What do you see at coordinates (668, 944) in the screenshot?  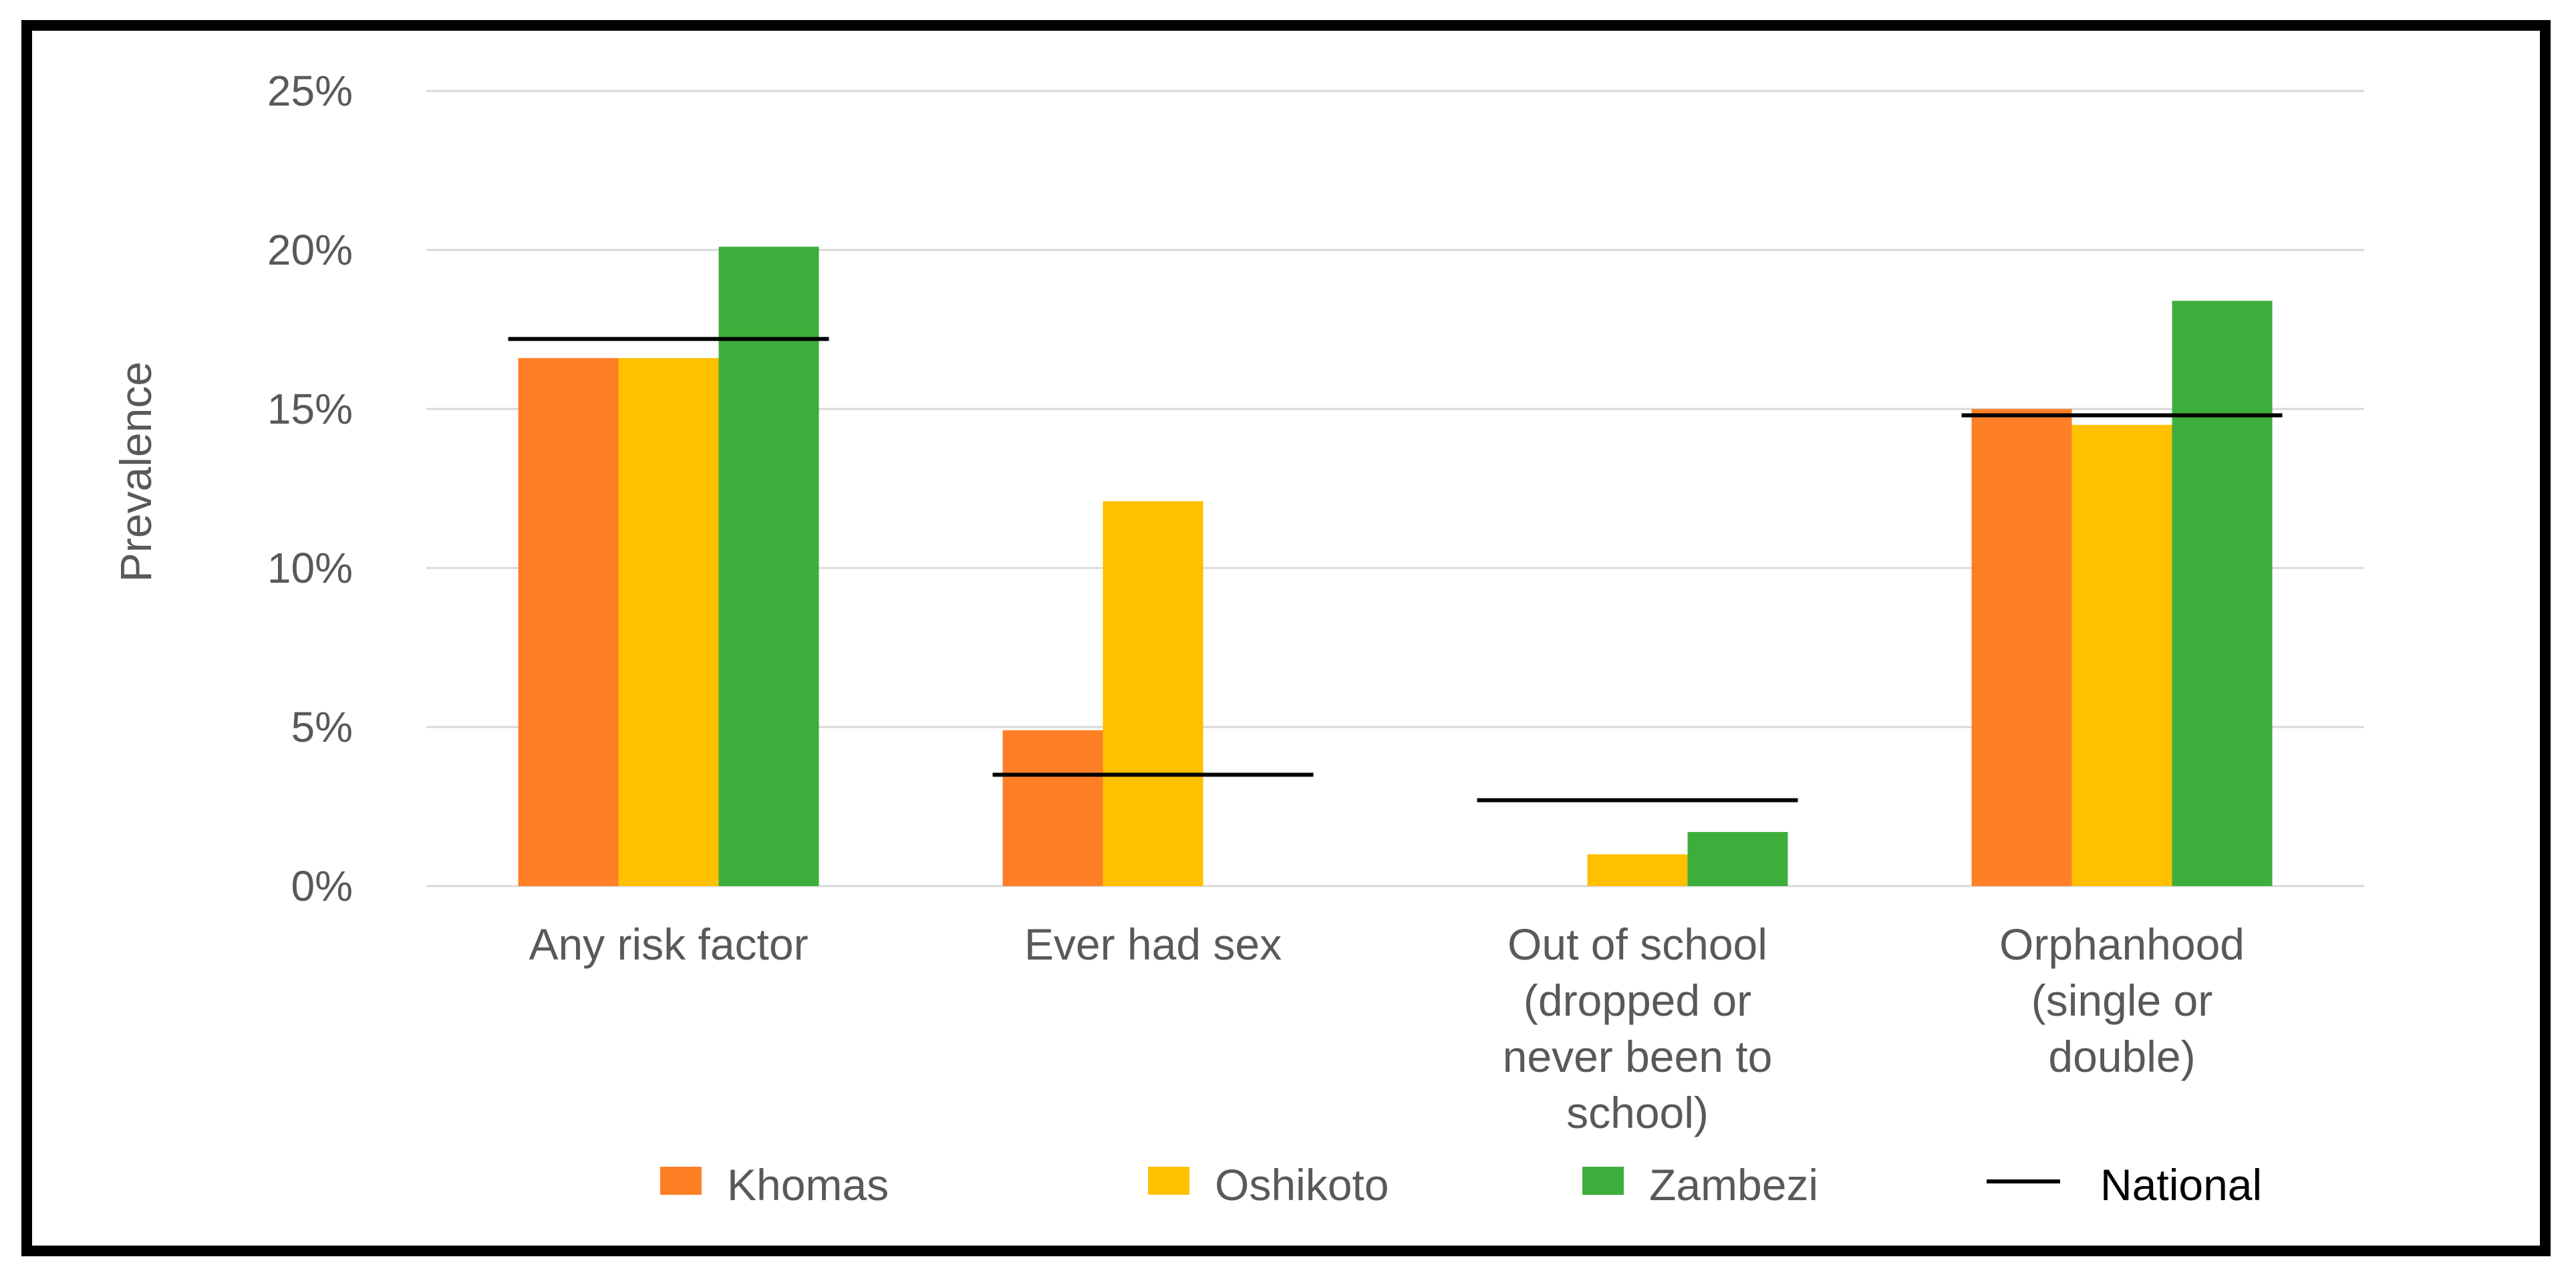 I see `category-label: Any risk factor` at bounding box center [668, 944].